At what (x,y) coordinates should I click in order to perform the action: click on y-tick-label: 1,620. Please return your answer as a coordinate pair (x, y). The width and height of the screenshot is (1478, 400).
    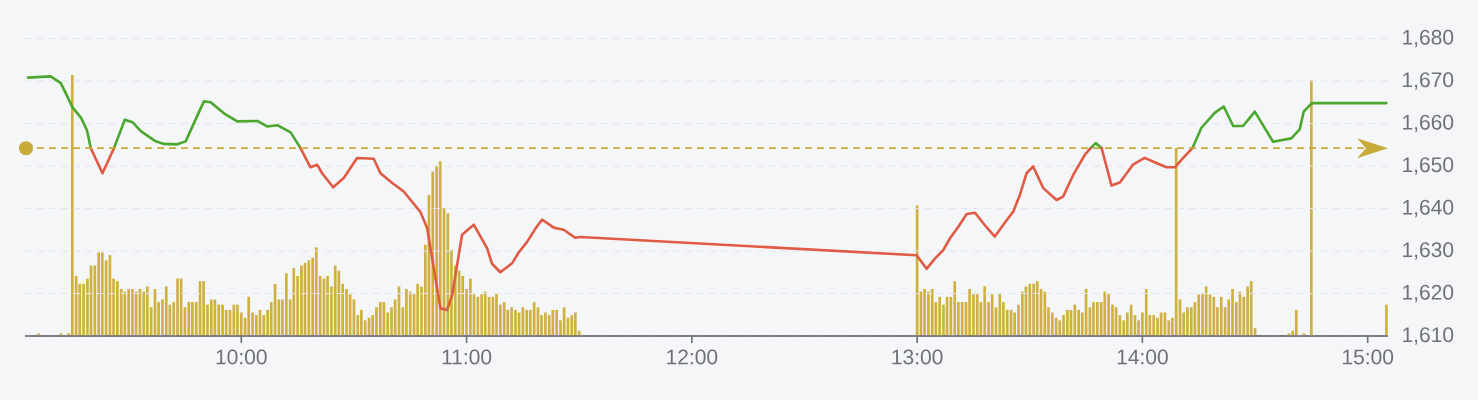
    Looking at the image, I should click on (1428, 293).